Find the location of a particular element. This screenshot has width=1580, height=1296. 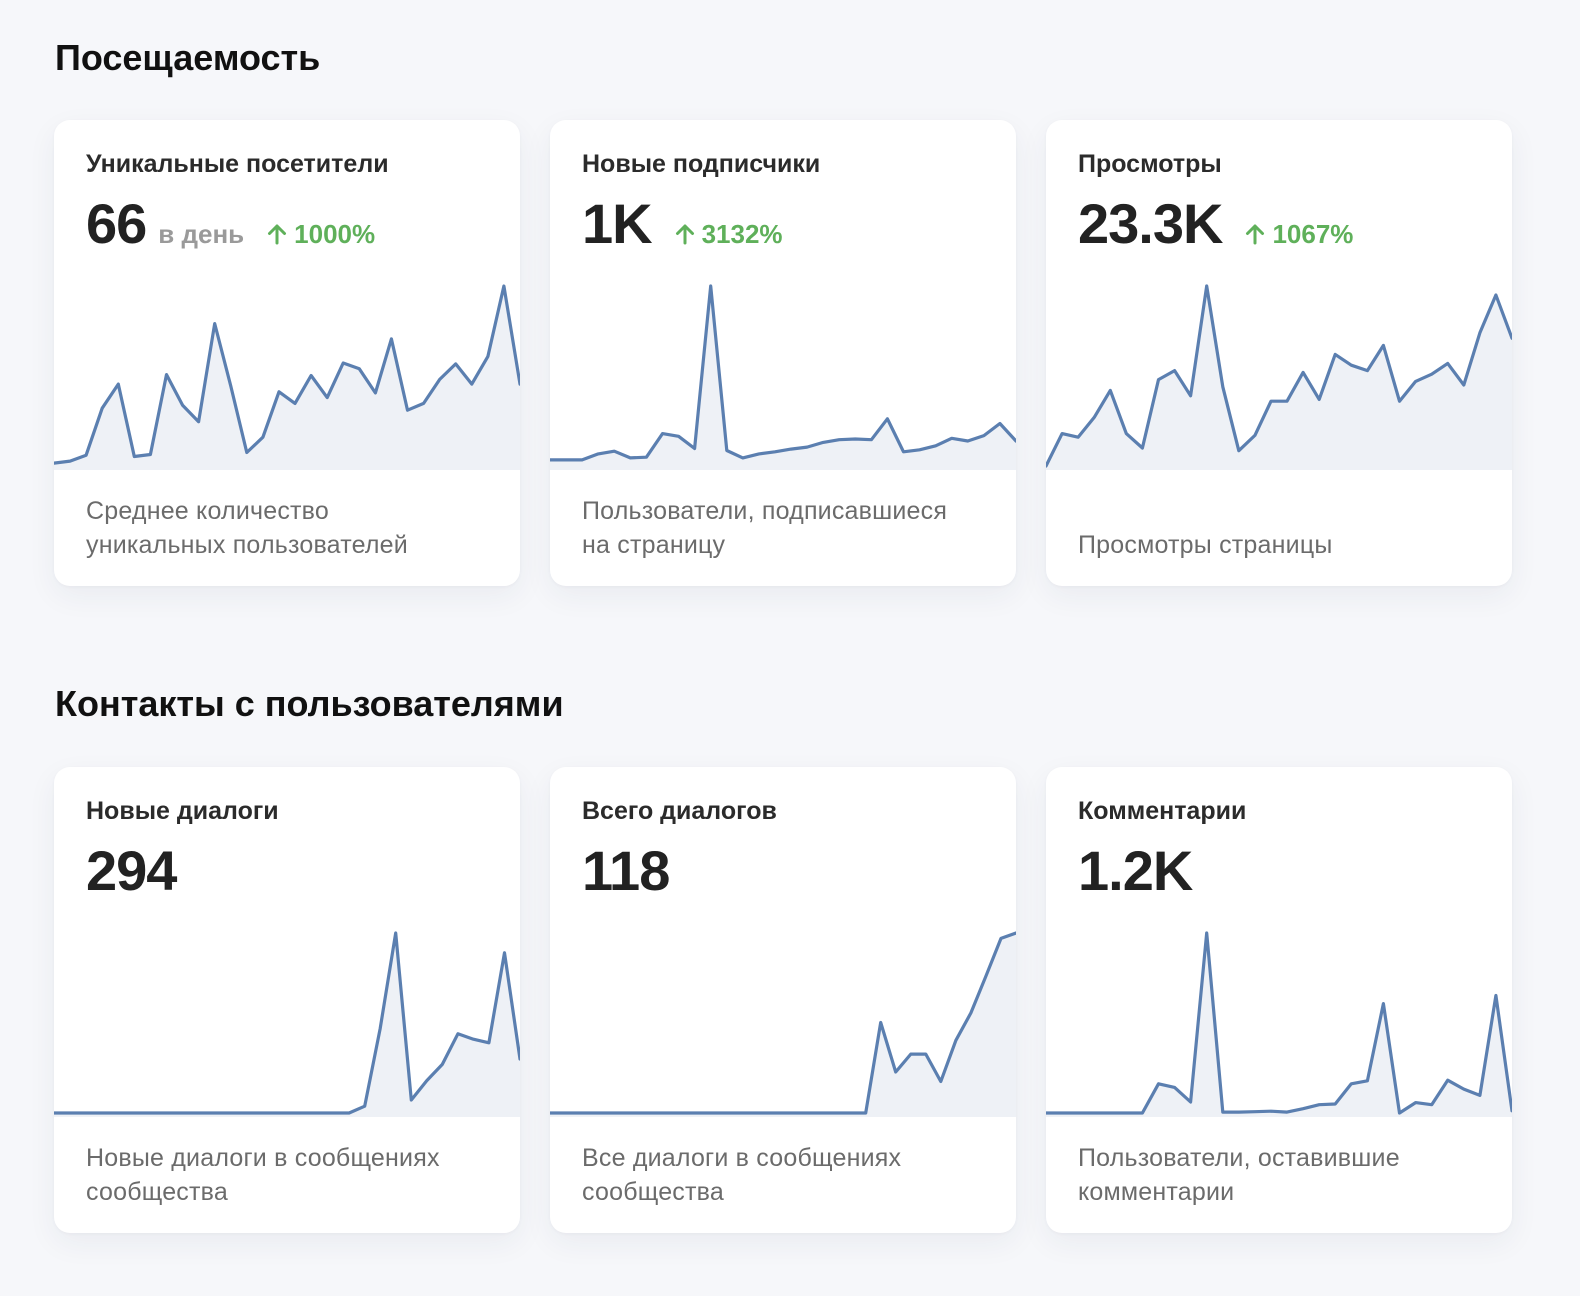

card-description-line: Среднее количество is located at coordinates (207, 511).